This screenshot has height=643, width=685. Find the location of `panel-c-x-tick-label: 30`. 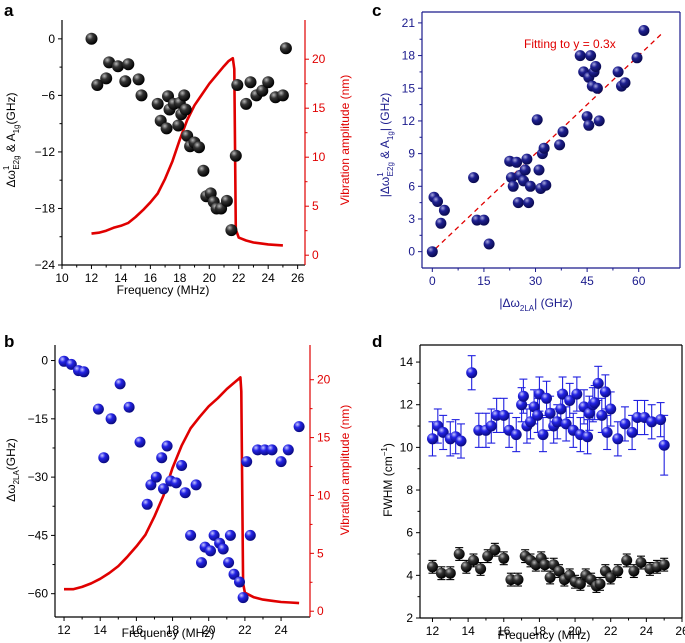

panel-c-x-tick-label: 30 is located at coordinates (536, 281).